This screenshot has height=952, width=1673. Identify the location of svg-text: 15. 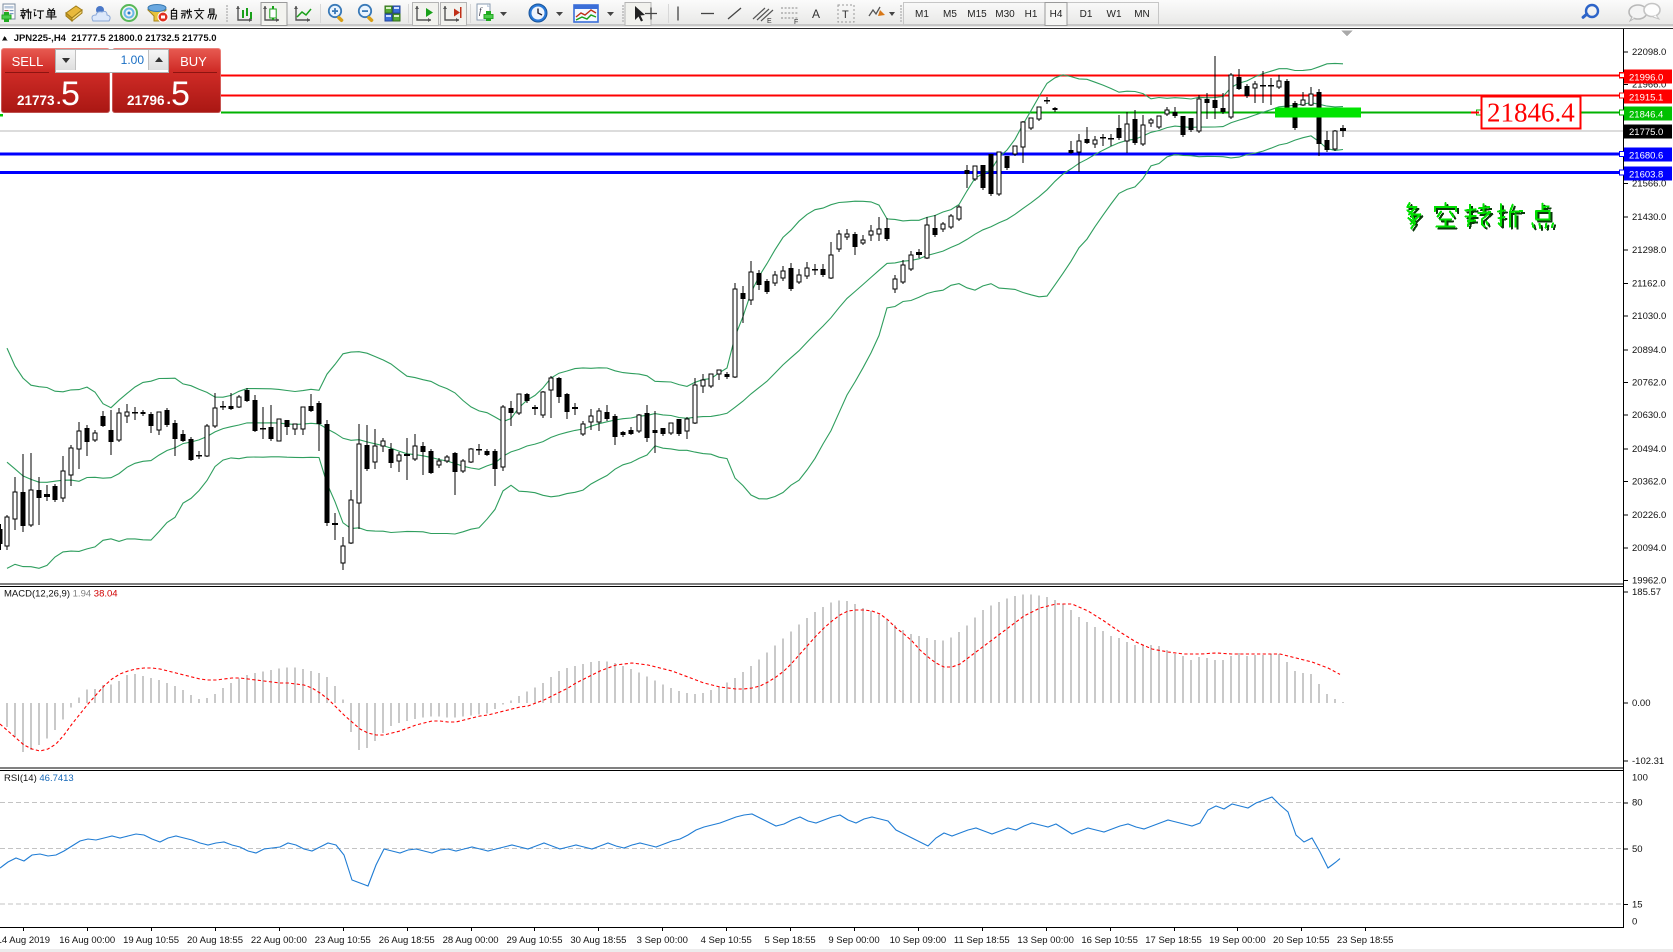
(1637, 905).